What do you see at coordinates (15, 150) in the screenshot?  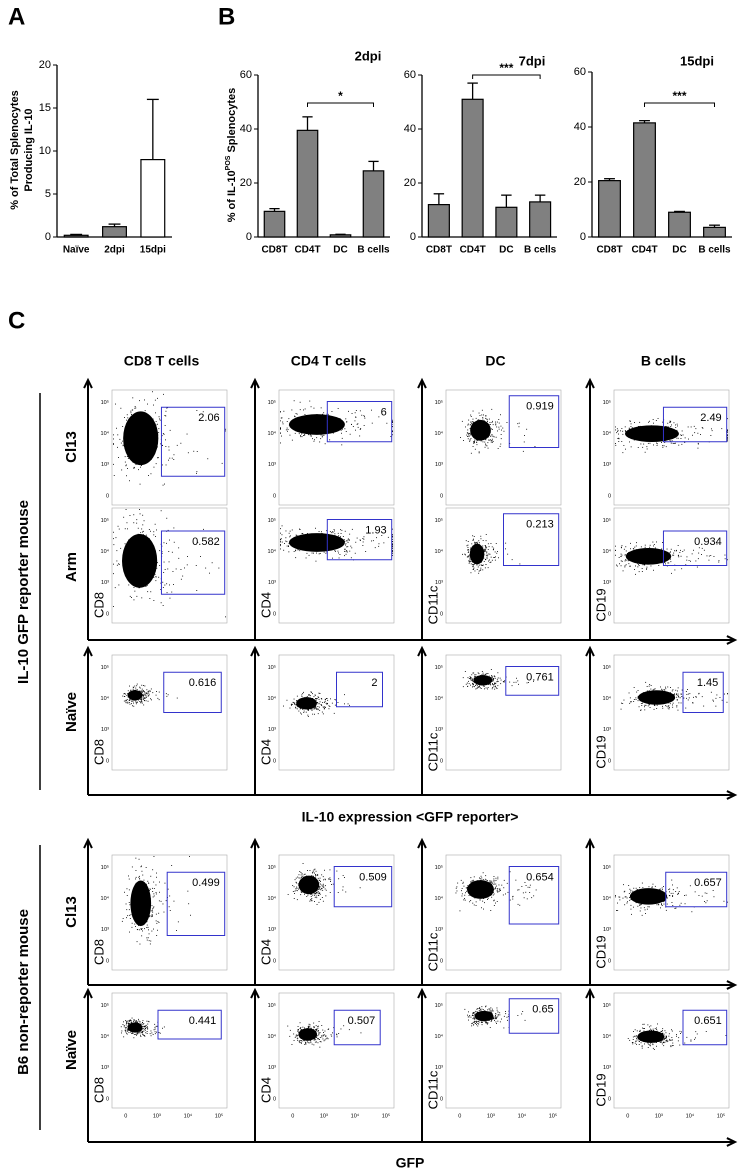 I see `y-axis-label: % of Total Splenocytes` at bounding box center [15, 150].